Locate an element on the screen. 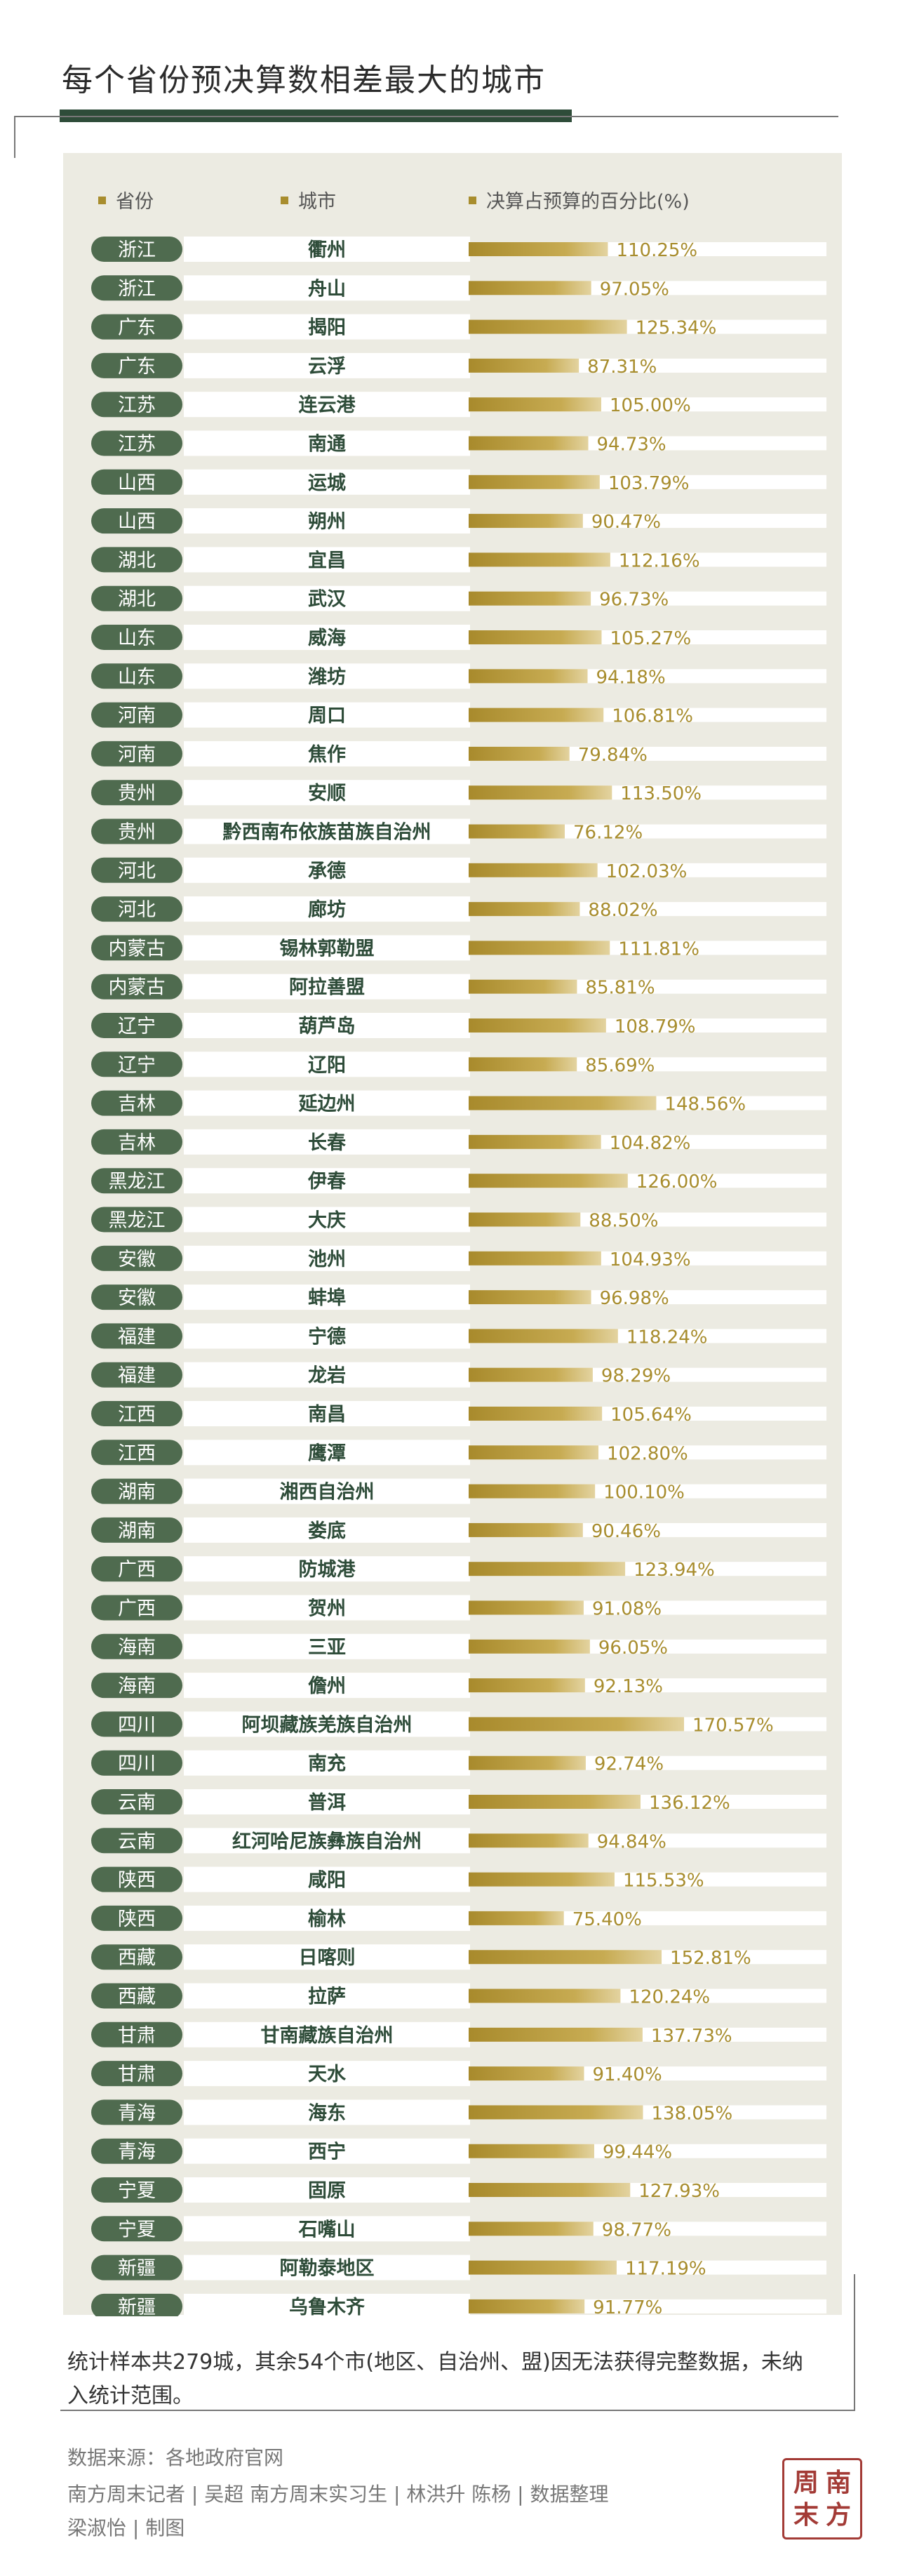 This screenshot has width=898, height=2576. city-label: 池州 is located at coordinates (327, 1259).